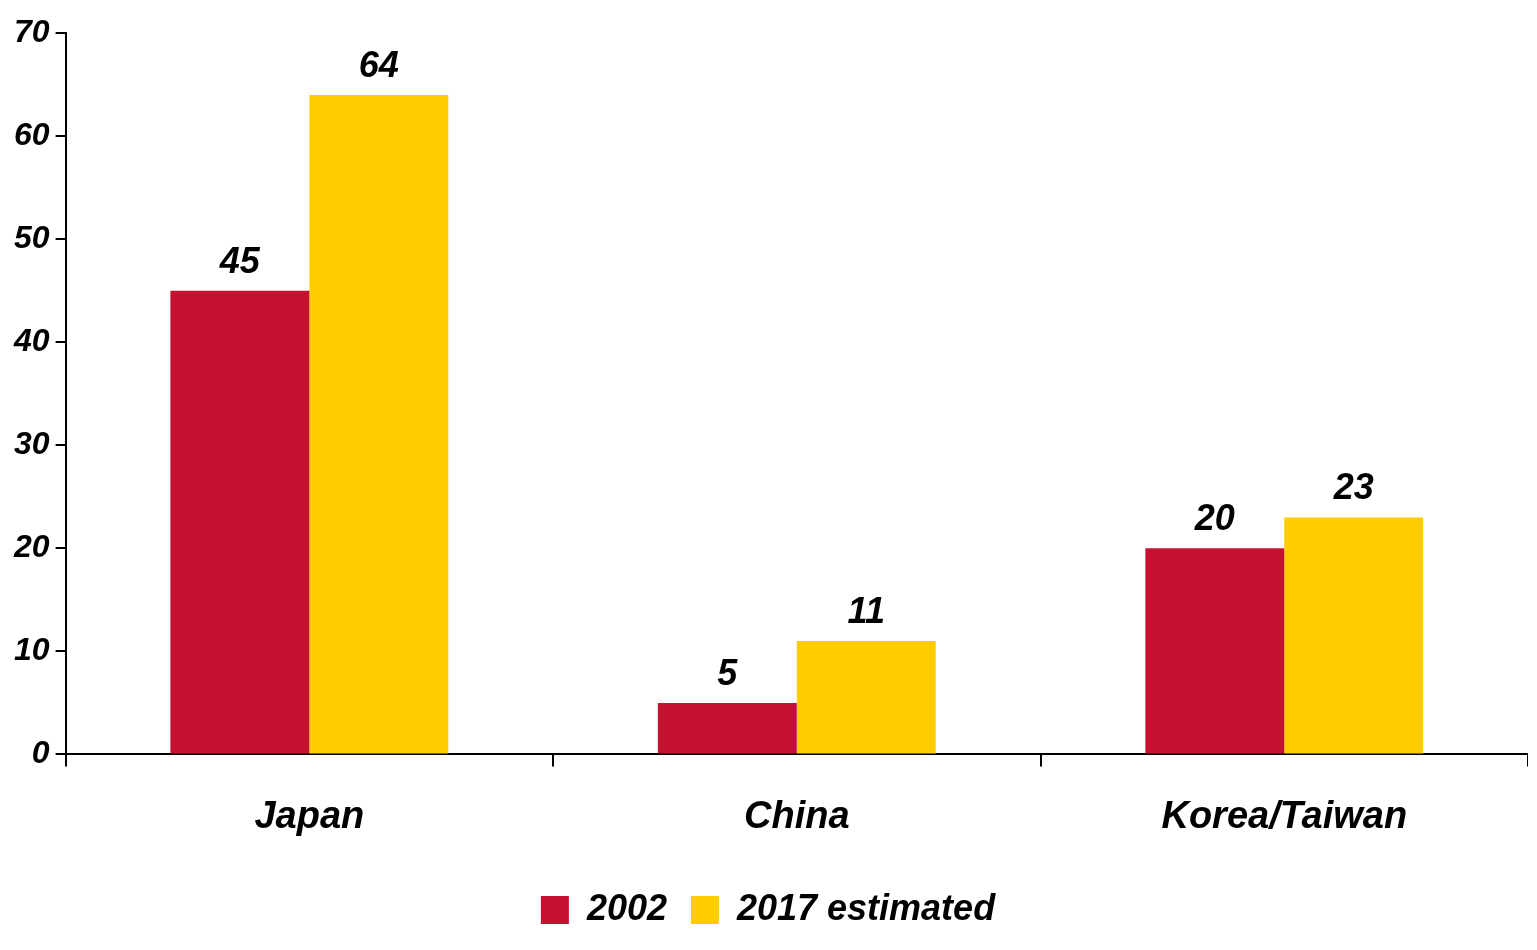  Describe the element at coordinates (1353, 487) in the screenshot. I see `data-label: 23` at that location.